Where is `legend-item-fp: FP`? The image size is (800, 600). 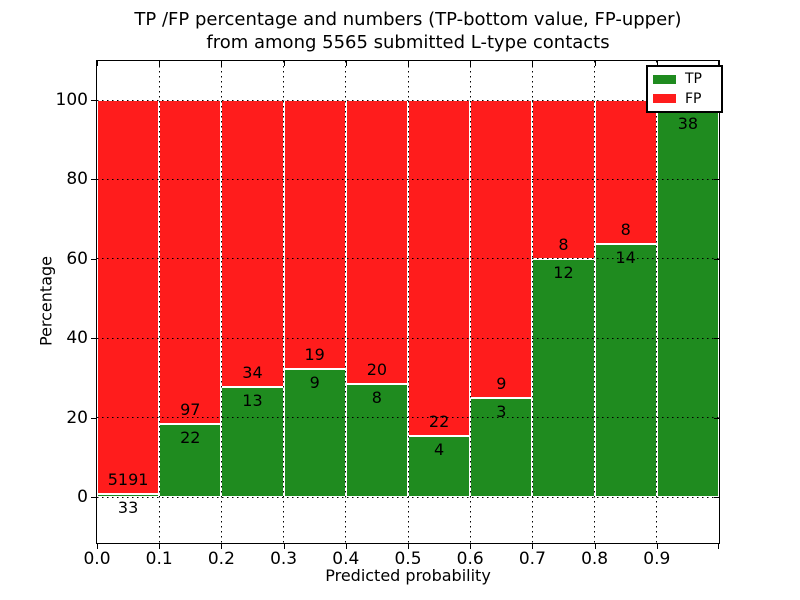
legend-item-fp: FP is located at coordinates (684, 99).